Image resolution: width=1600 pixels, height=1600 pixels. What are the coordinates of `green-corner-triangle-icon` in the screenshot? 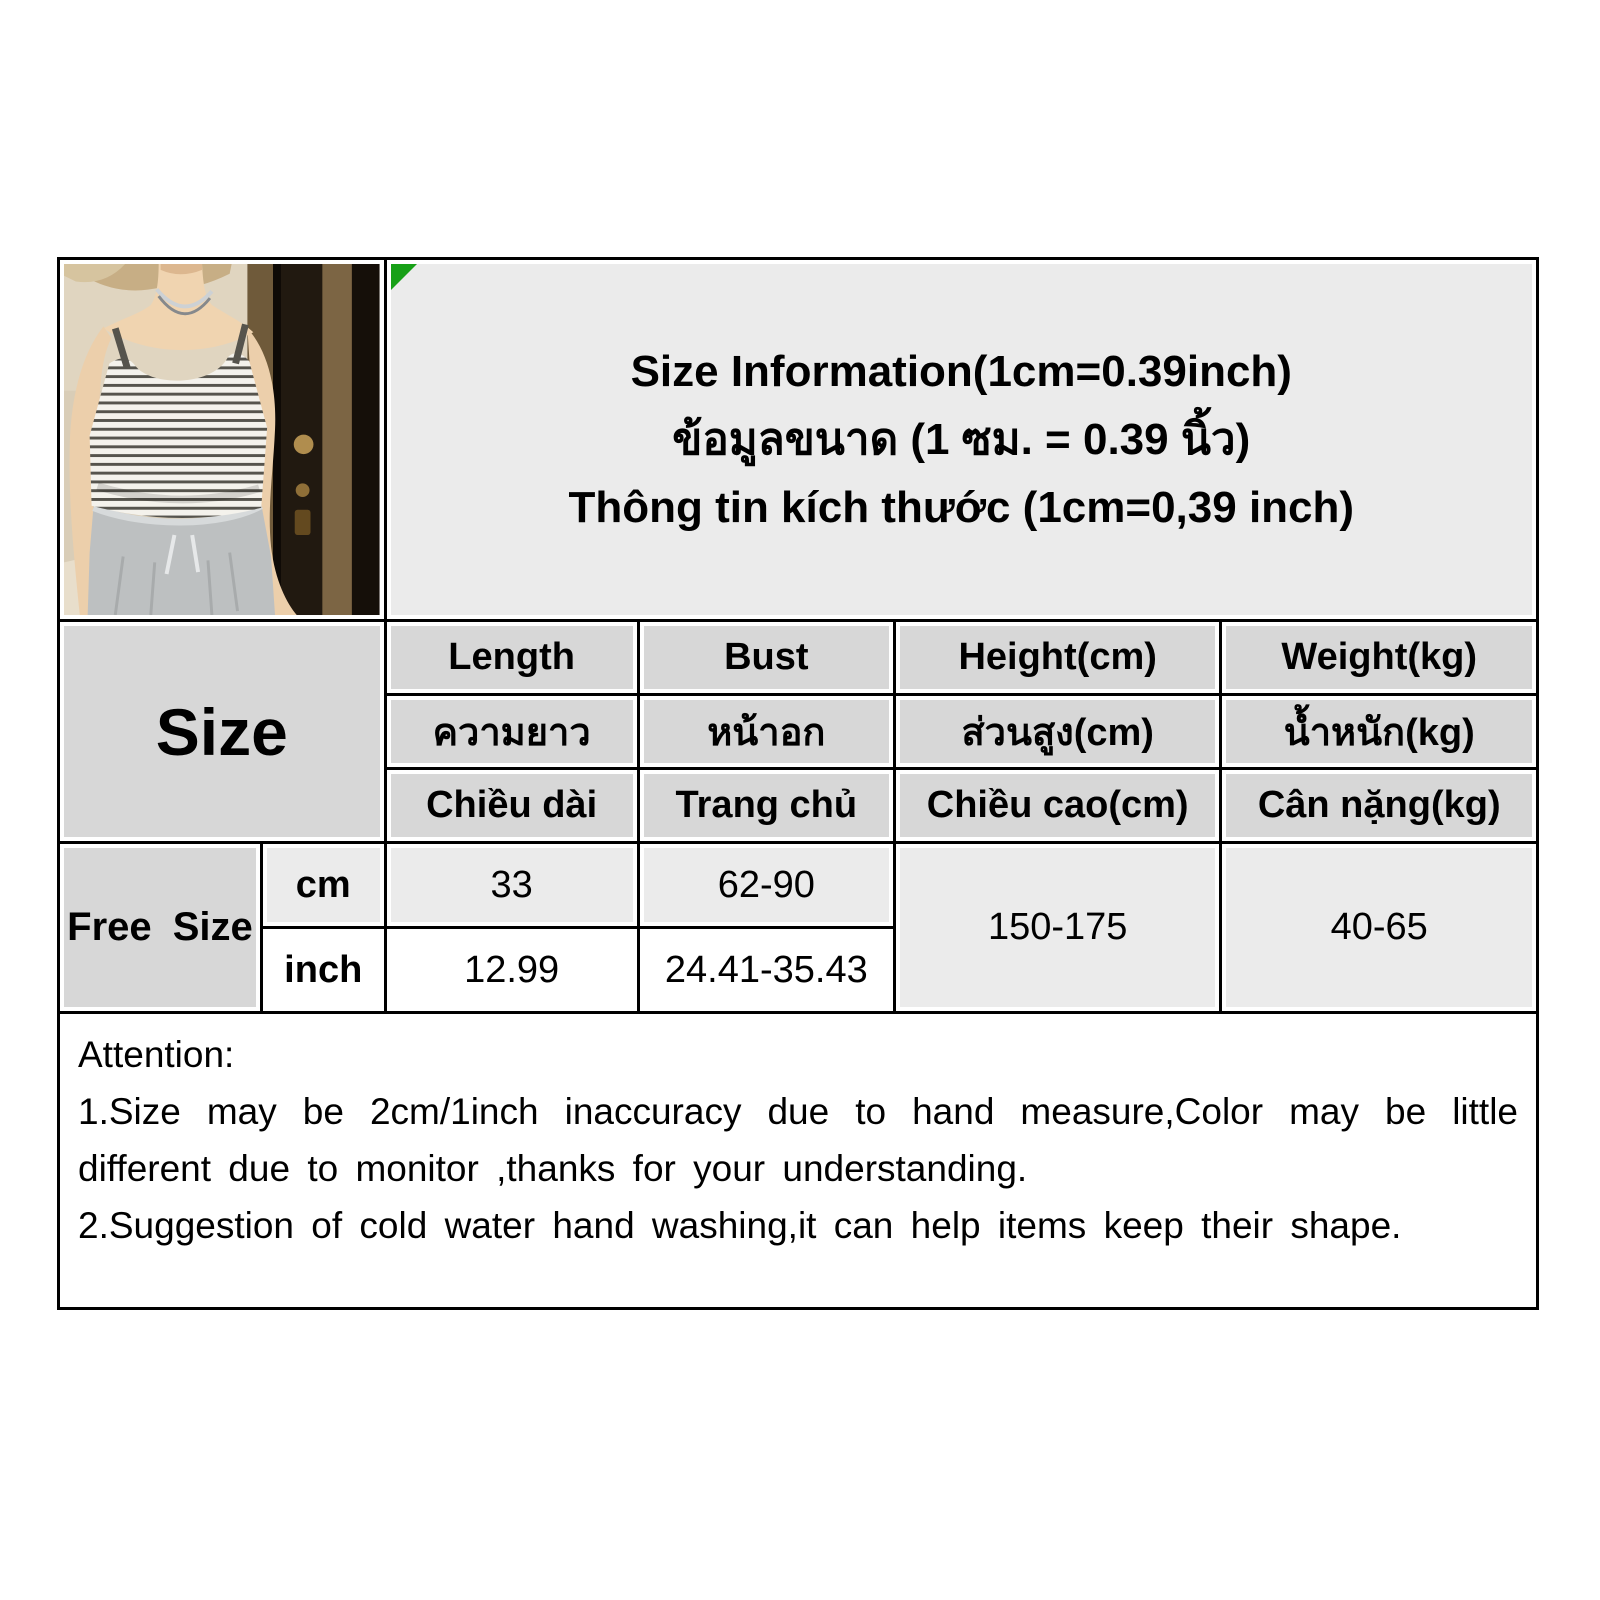 It's located at (403, 277).